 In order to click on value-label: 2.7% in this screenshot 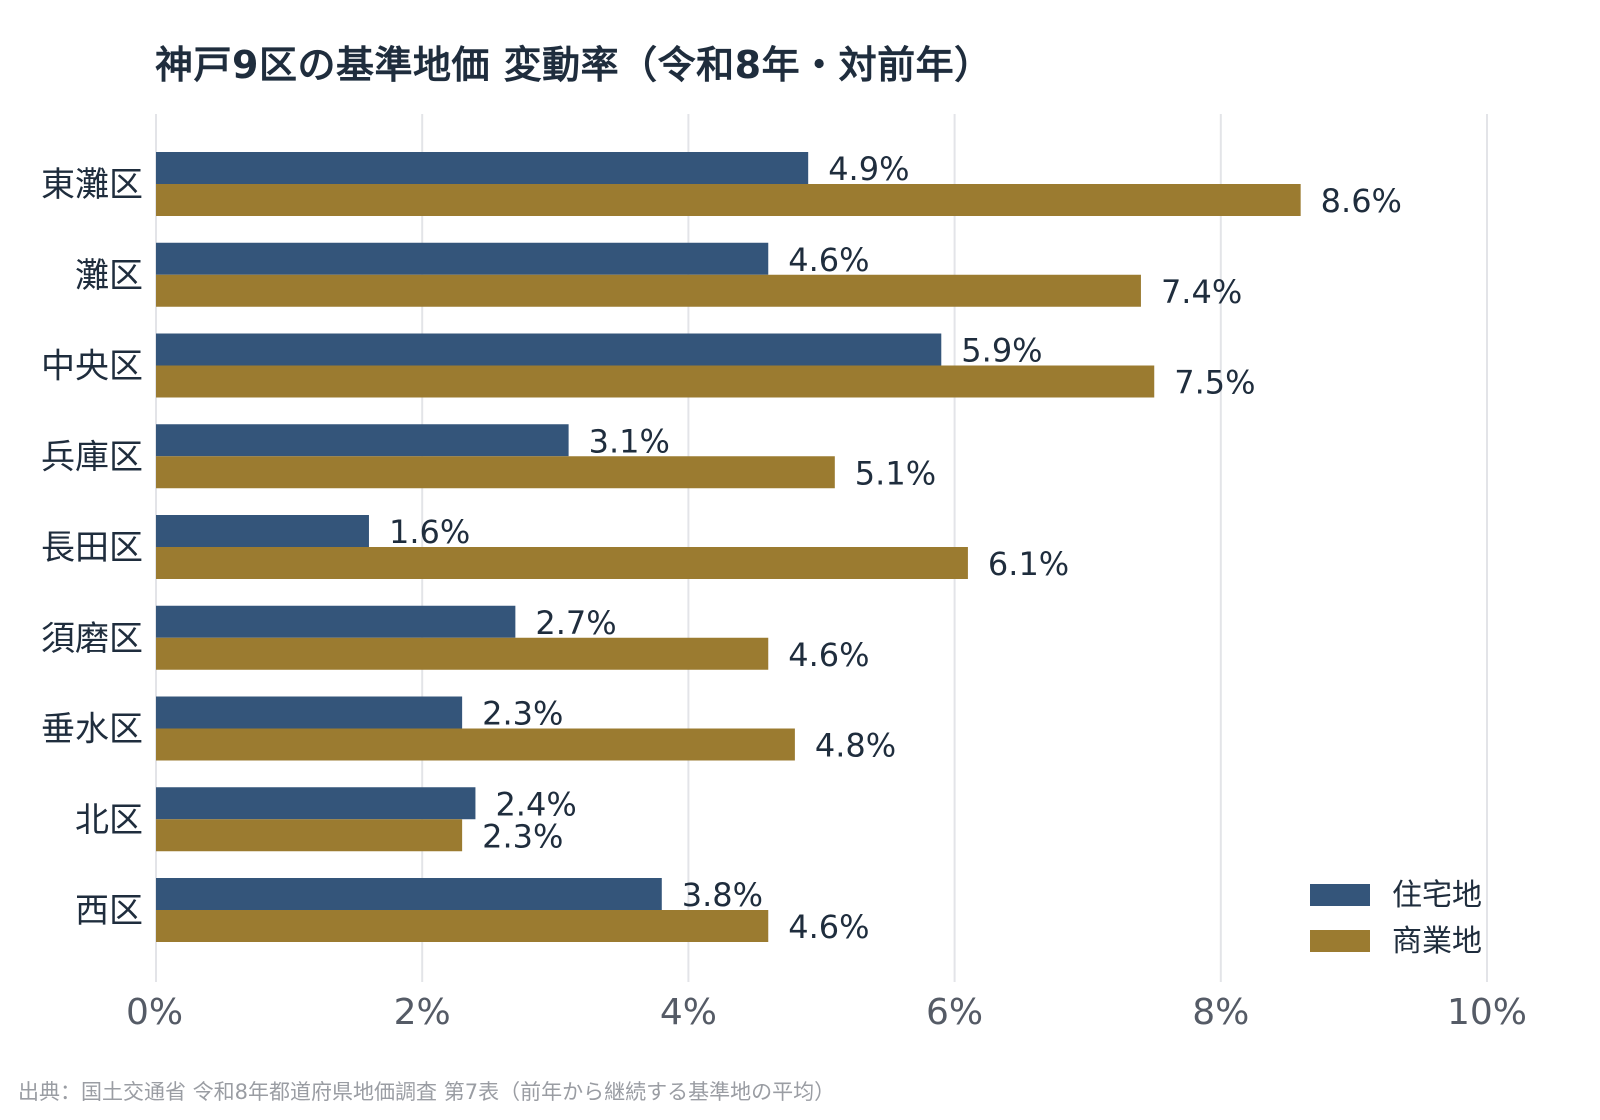, I will do `click(575, 623)`.